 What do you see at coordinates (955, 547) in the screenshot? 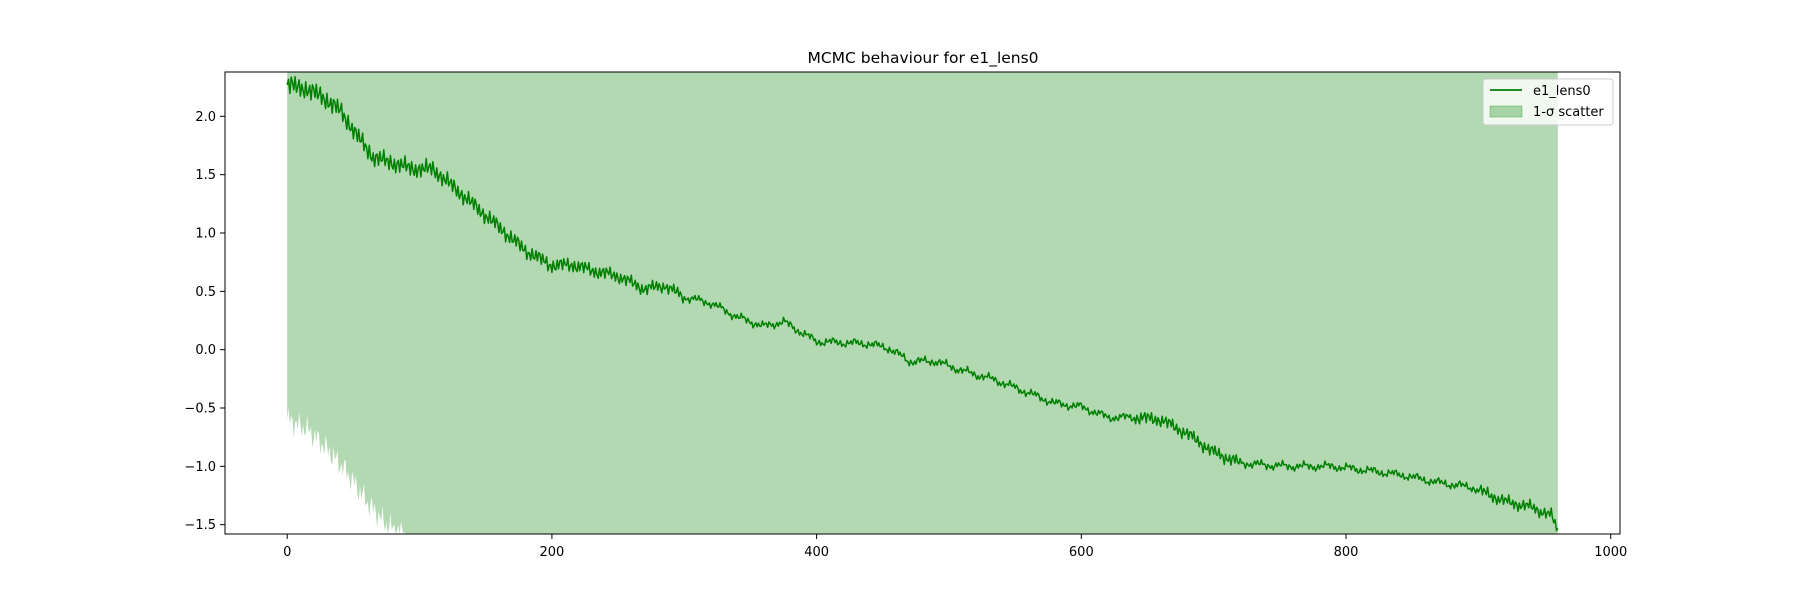
I see `x-axis: 0 200 400 600 800 1000` at bounding box center [955, 547].